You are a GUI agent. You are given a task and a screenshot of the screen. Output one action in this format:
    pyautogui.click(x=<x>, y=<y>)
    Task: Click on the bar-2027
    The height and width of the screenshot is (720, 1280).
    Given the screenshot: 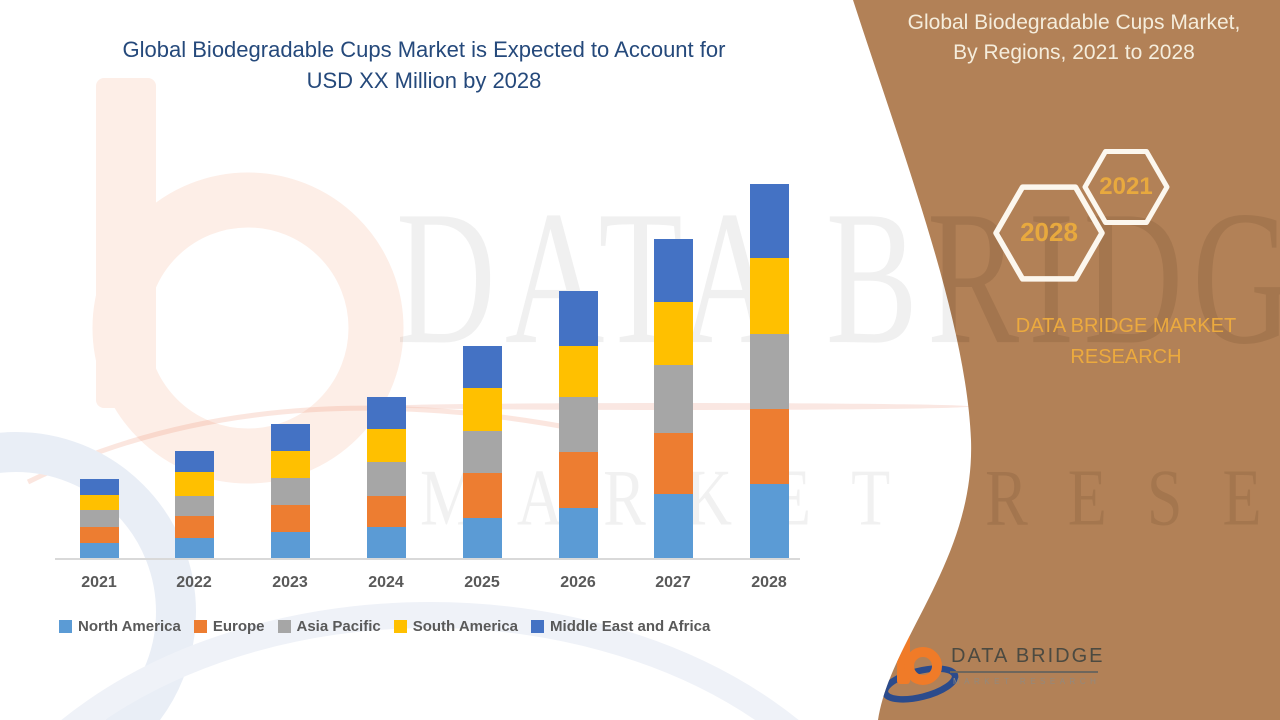 What is the action you would take?
    pyautogui.click(x=673, y=399)
    